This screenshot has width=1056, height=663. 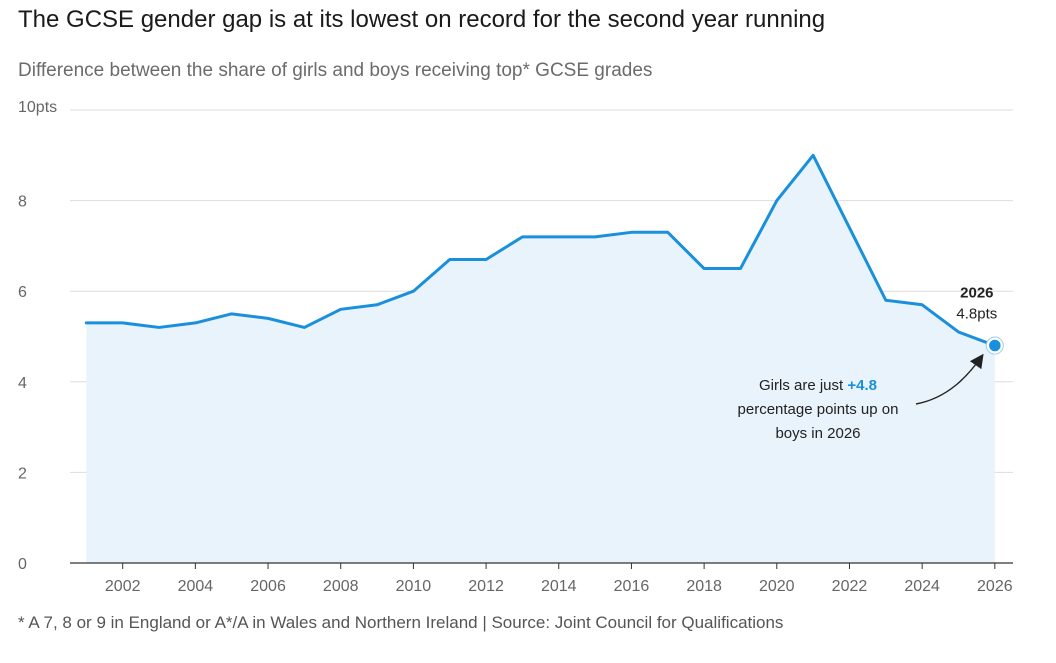 I want to click on x-tick-label: 2016, so click(x=632, y=586).